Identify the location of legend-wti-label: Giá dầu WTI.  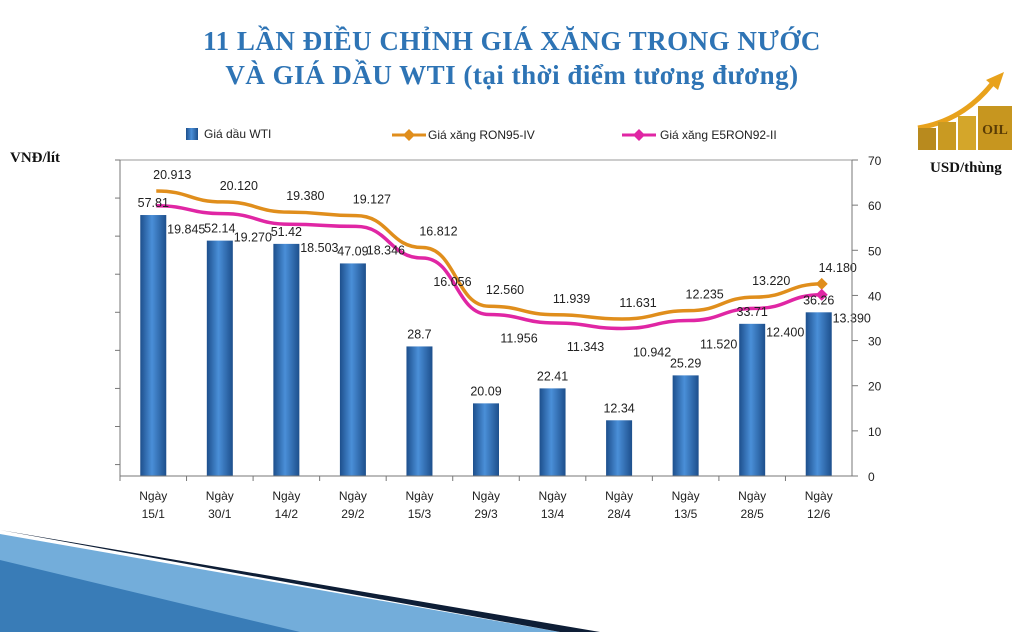
(237, 134).